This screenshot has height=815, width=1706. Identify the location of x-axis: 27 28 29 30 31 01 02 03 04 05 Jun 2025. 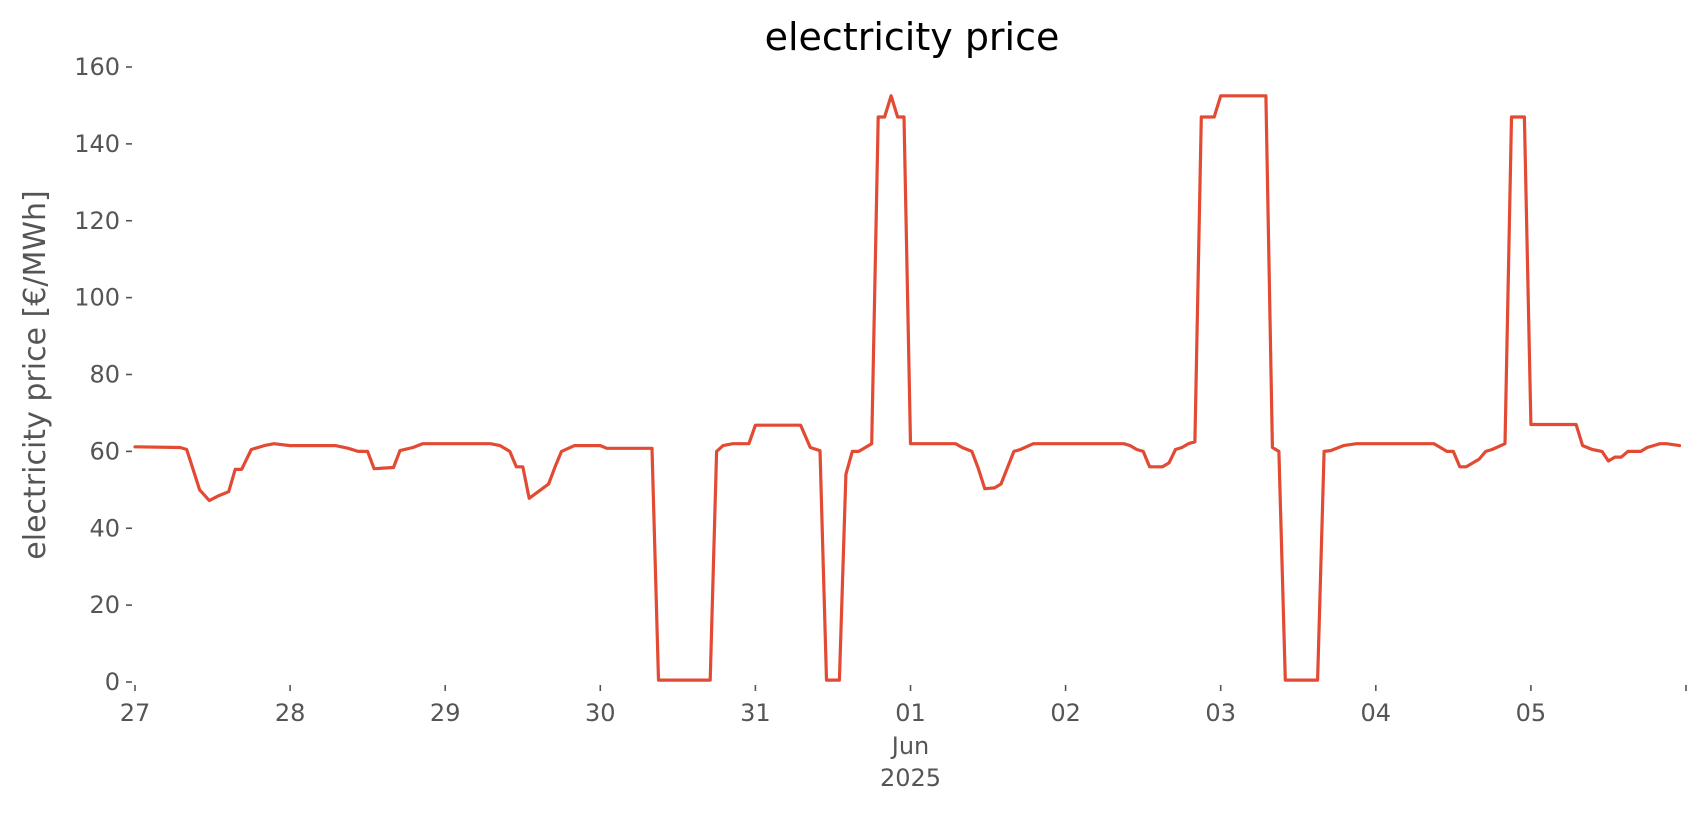
(903, 738).